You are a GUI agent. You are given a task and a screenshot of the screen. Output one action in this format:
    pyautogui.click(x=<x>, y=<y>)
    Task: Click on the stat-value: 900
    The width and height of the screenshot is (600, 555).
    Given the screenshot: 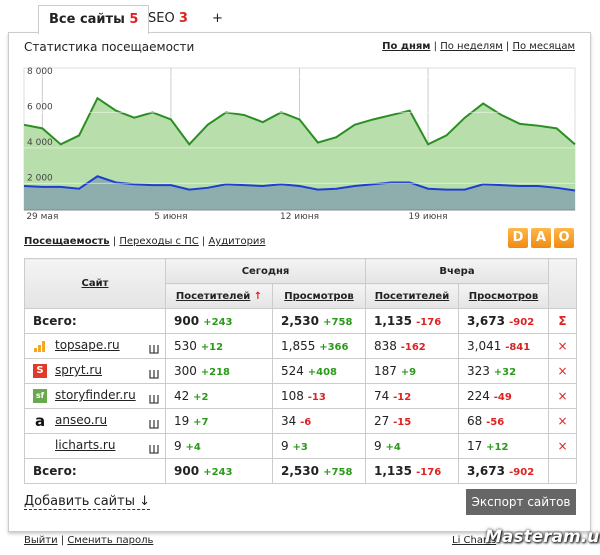 What is the action you would take?
    pyautogui.click(x=187, y=321)
    